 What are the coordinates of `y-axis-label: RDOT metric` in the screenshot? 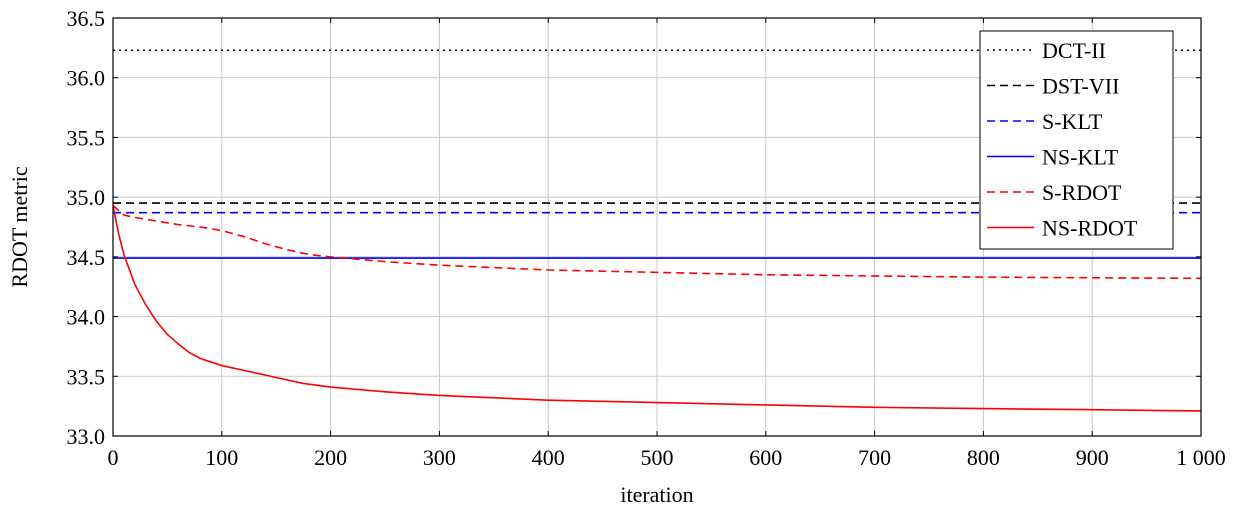 It's located at (19, 226).